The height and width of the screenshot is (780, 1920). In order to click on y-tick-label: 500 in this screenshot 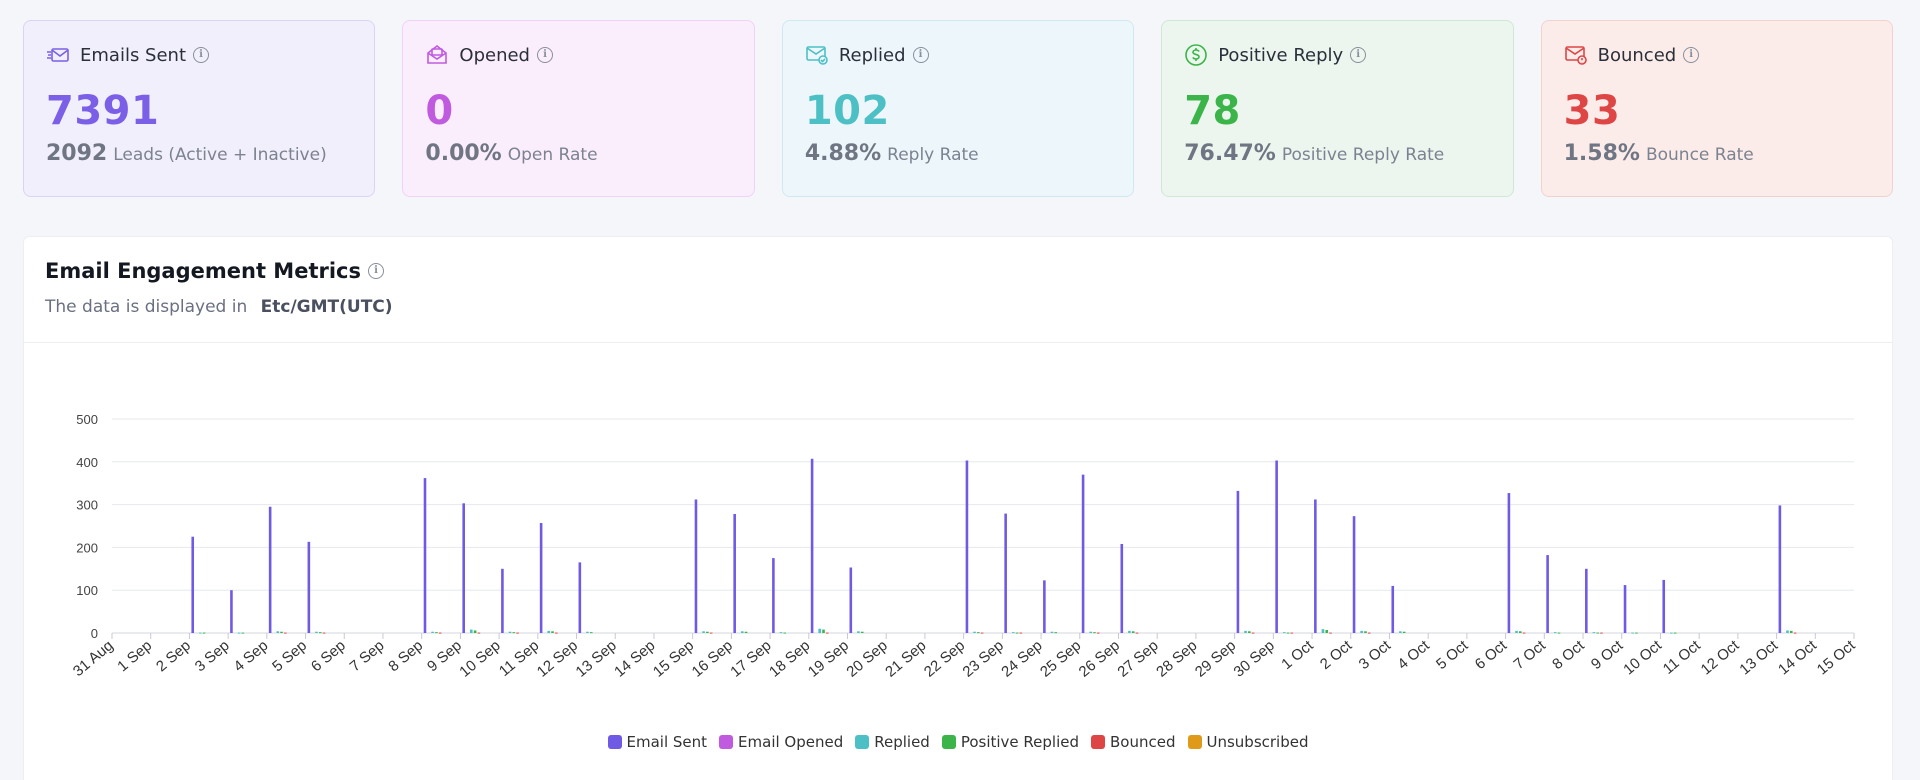, I will do `click(87, 419)`.